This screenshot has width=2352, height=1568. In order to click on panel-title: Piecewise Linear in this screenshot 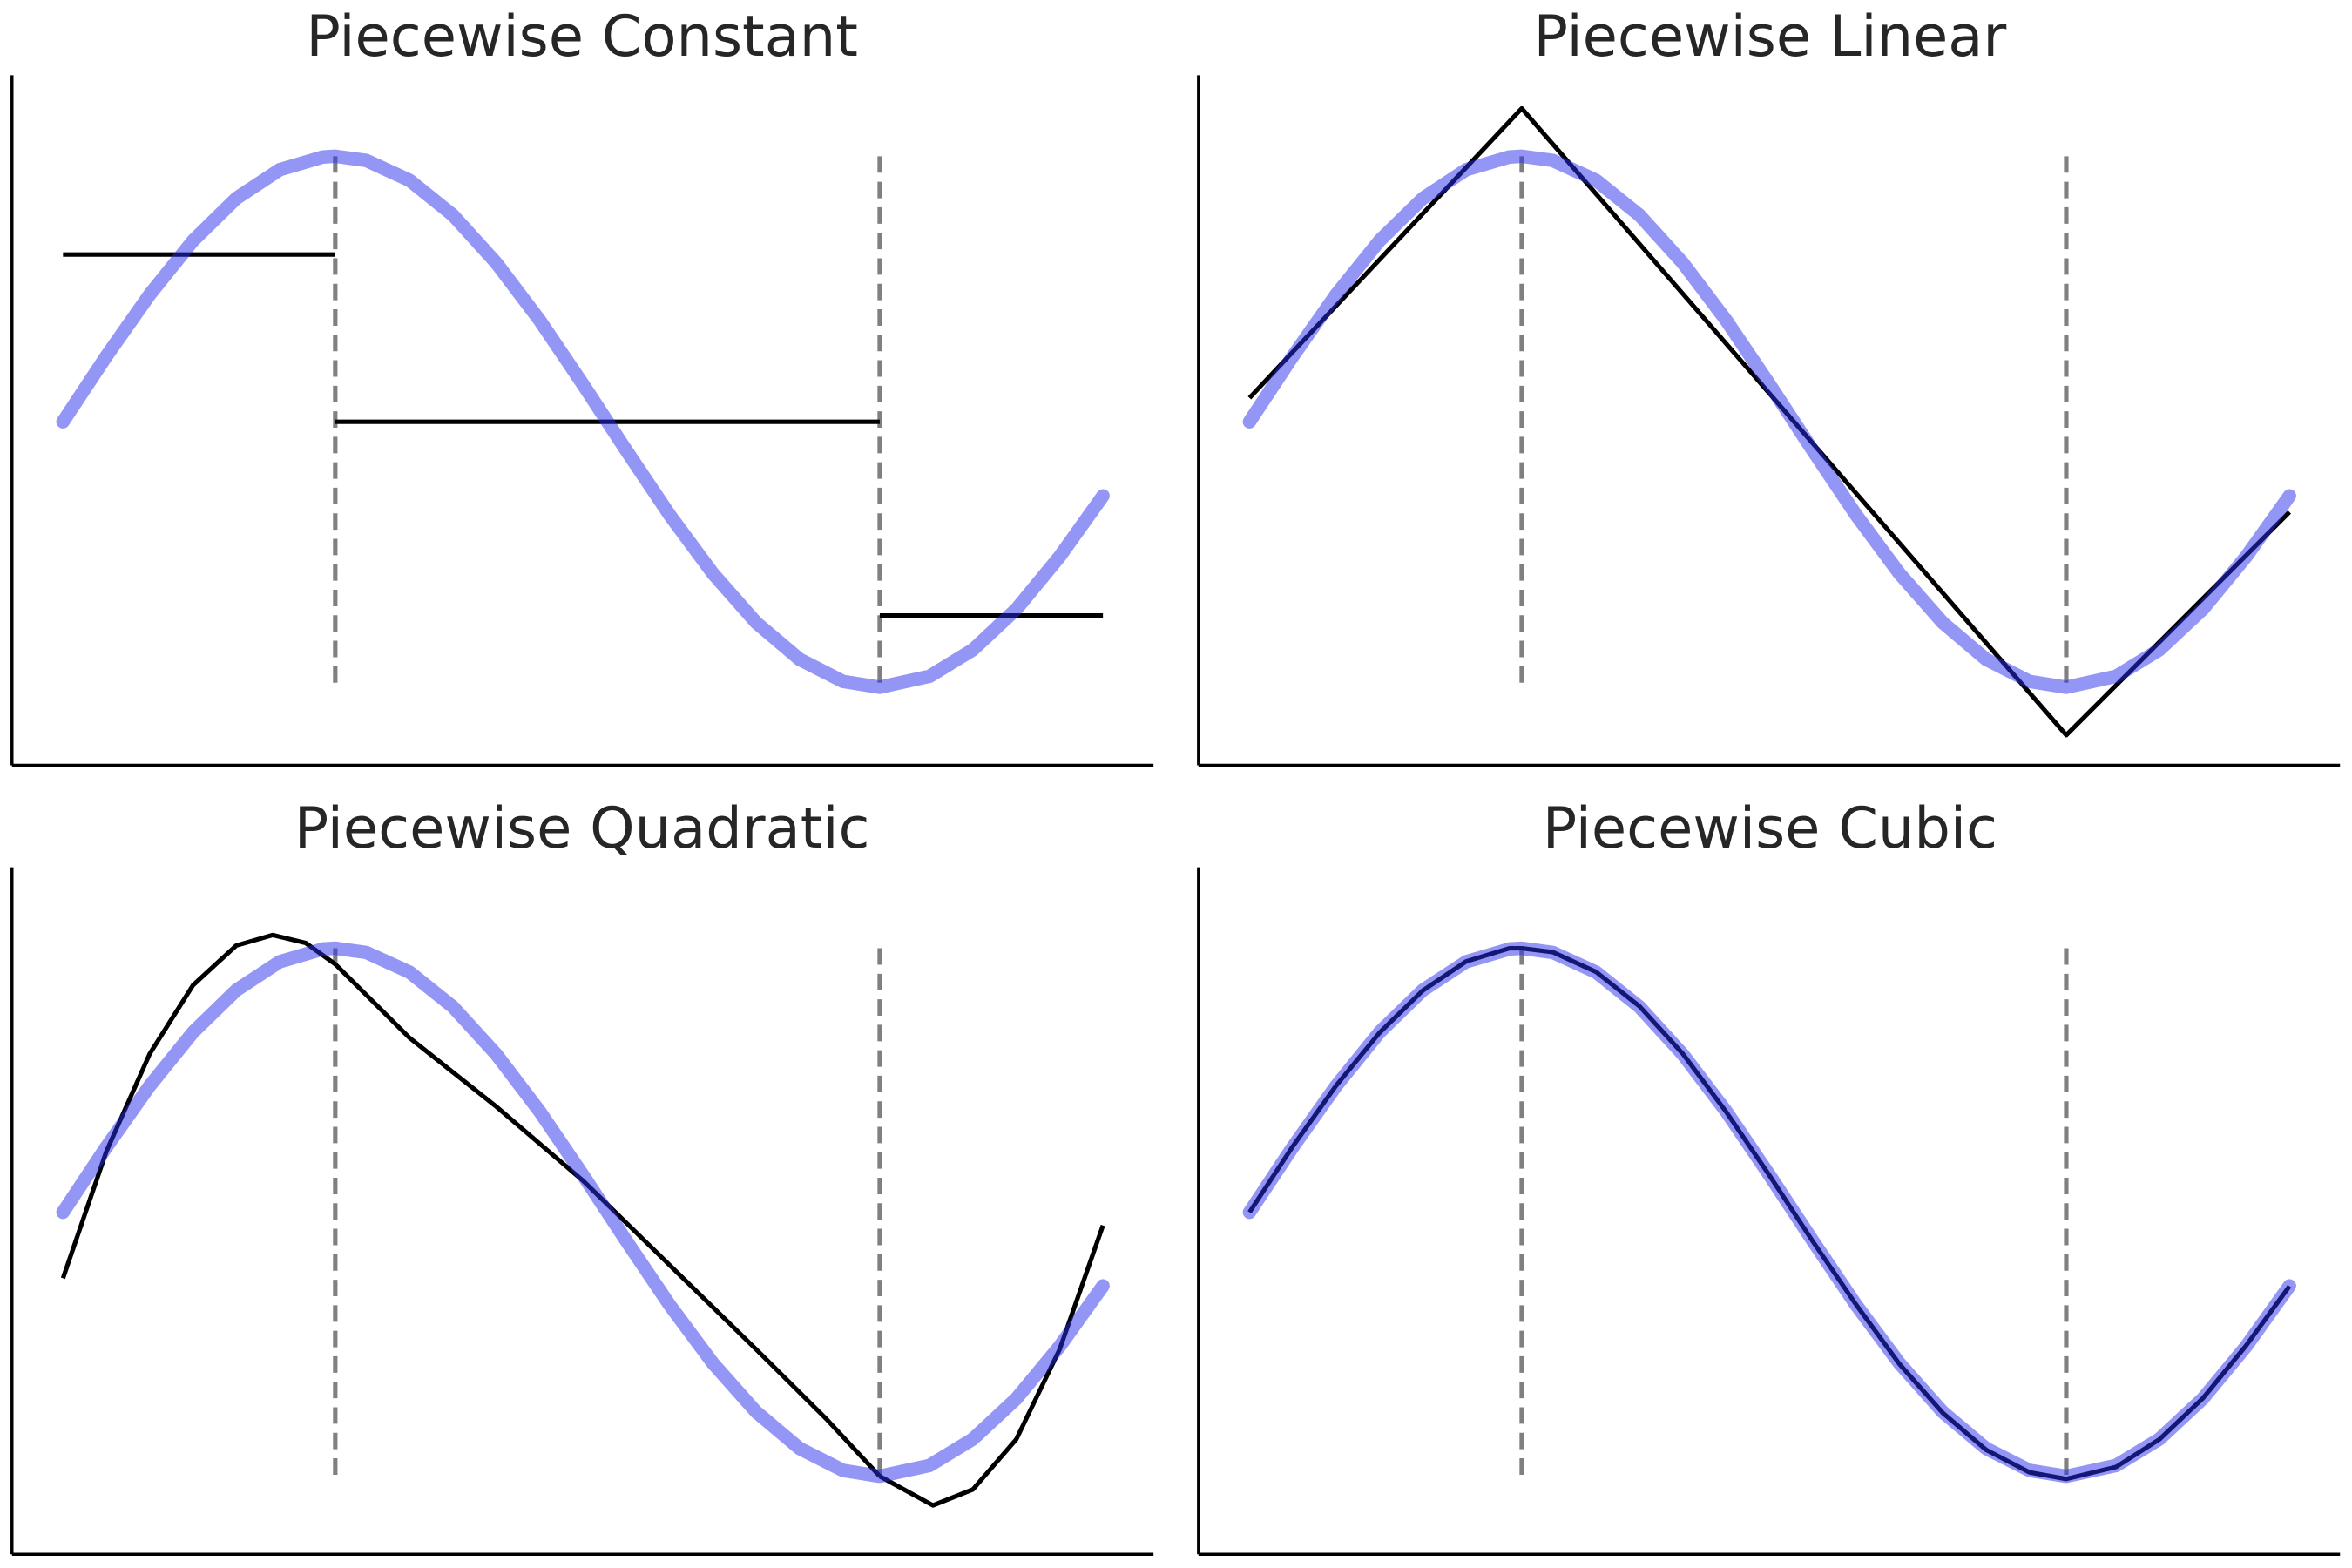, I will do `click(1769, 36)`.